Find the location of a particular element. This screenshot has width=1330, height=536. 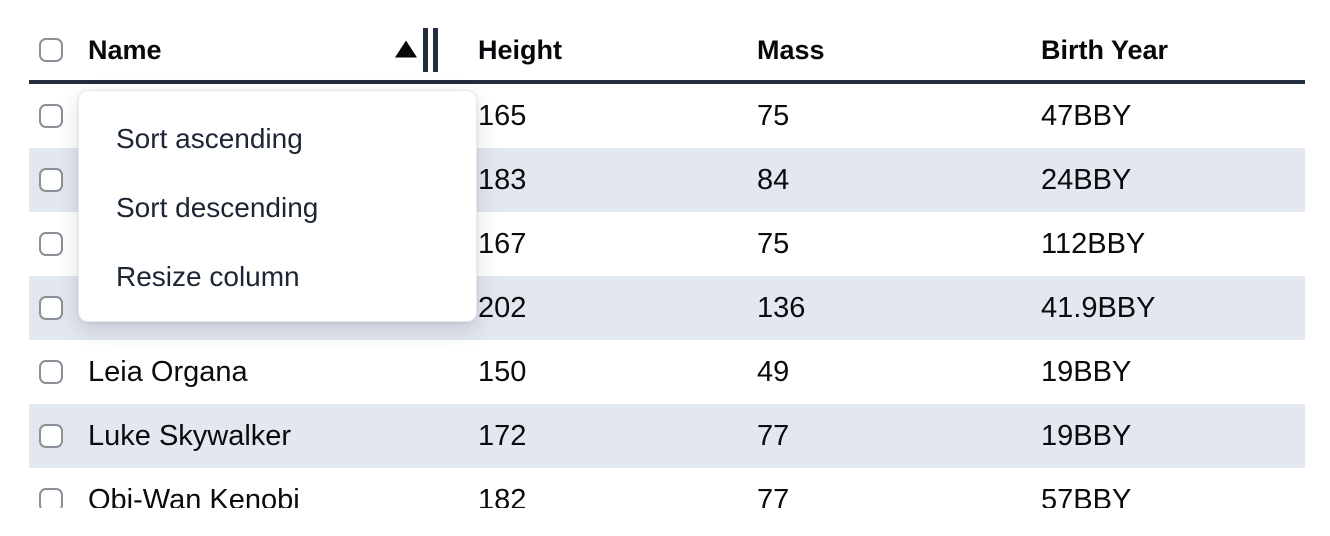

cell-mass: 136 is located at coordinates (781, 307).